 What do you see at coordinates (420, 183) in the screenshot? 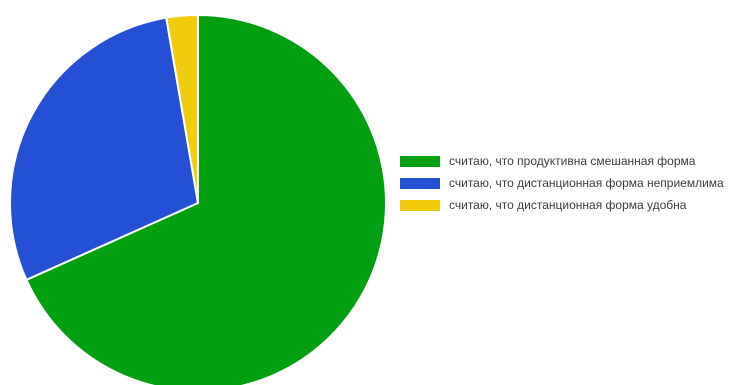
I see `legend-swatch-distance-unacceptable` at bounding box center [420, 183].